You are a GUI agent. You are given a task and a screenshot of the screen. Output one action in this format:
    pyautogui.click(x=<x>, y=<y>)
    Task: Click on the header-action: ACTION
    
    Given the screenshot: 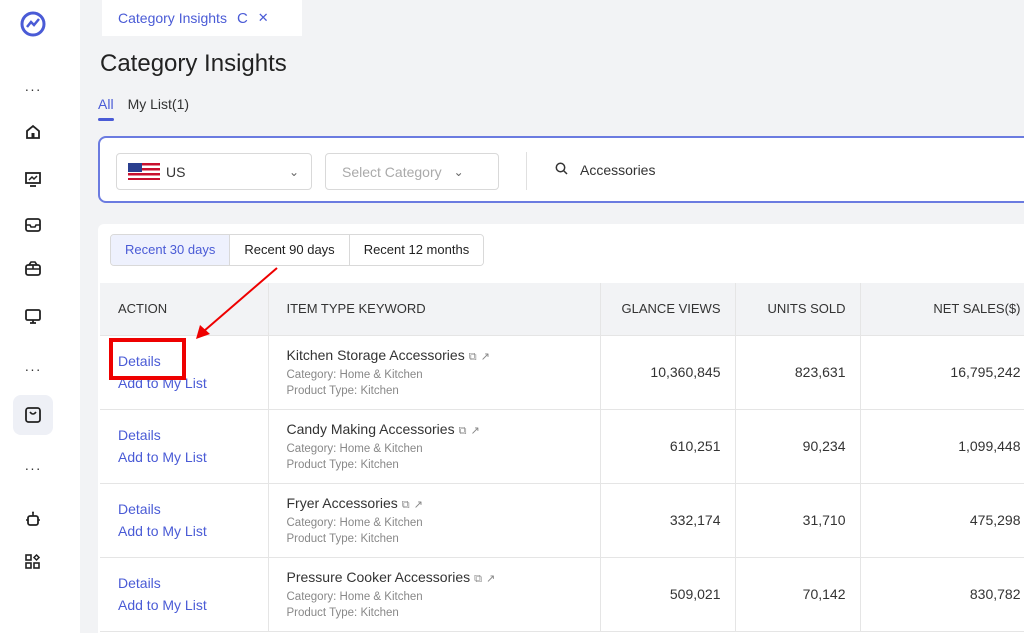 What is the action you would take?
    pyautogui.click(x=184, y=309)
    